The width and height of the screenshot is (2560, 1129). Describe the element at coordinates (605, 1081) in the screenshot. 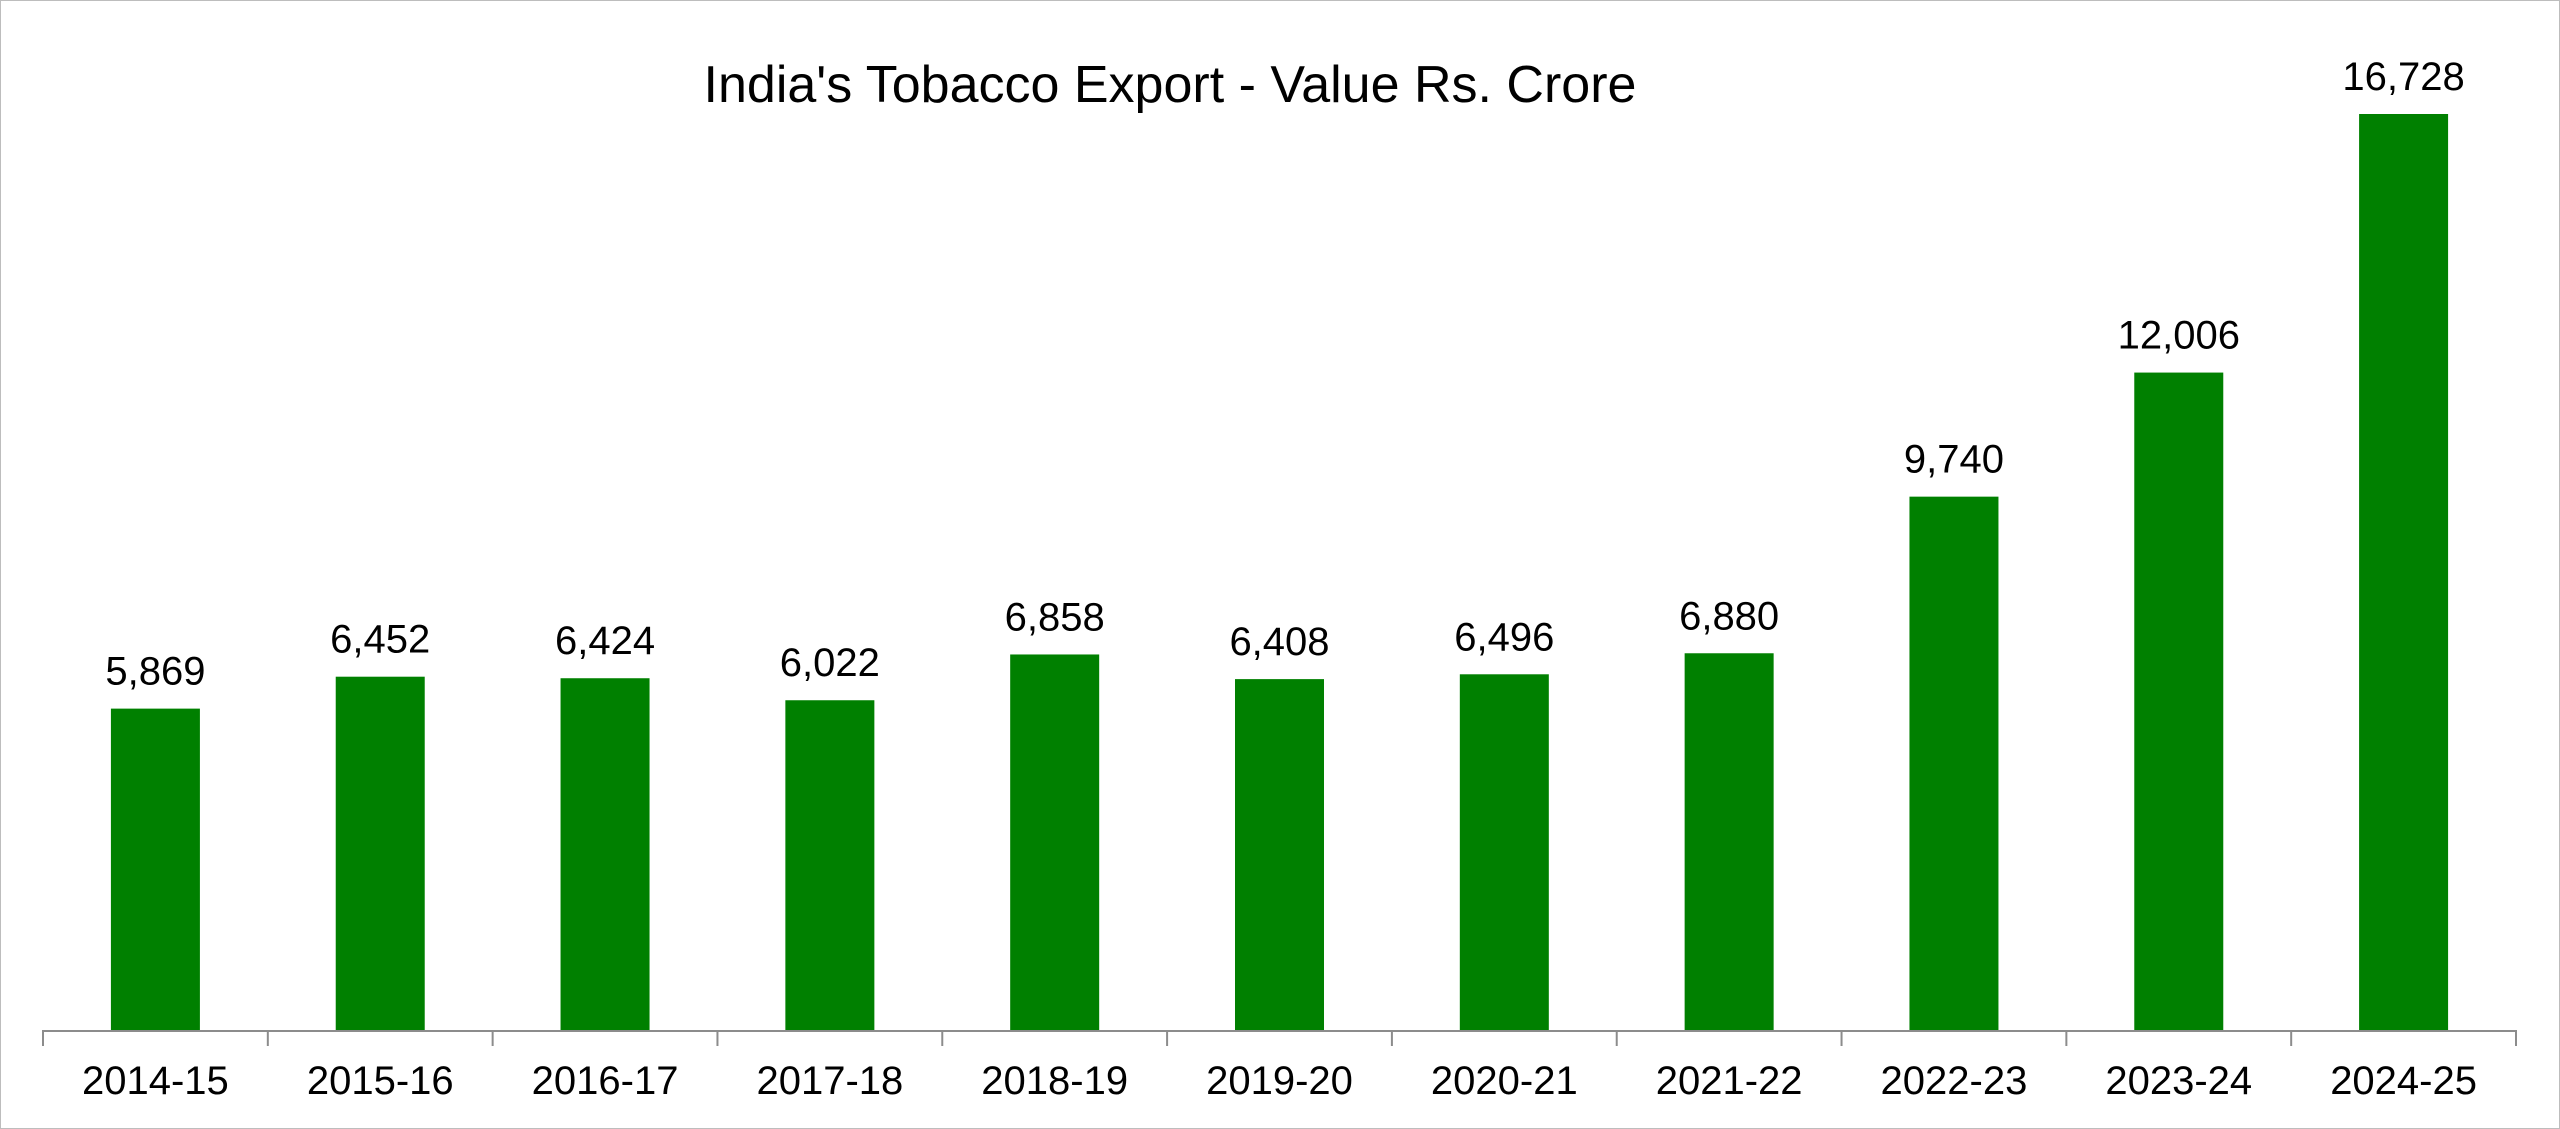

I see `x-tick-label-2016-17: 2016-17` at that location.